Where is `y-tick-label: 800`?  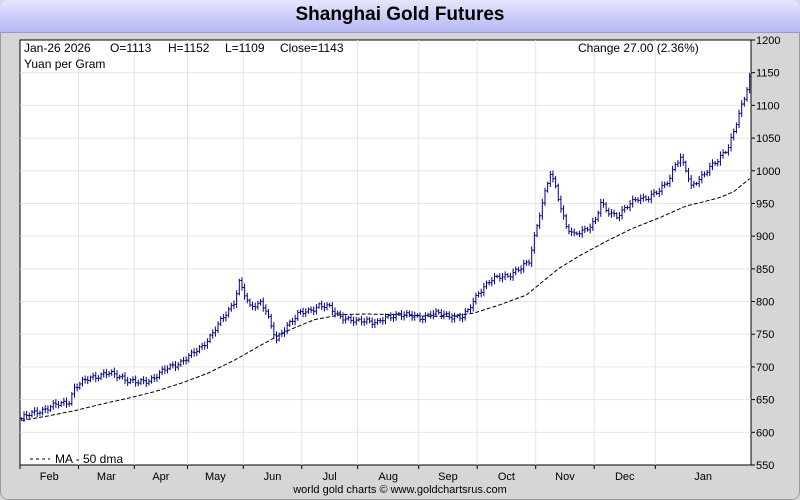
y-tick-label: 800 is located at coordinates (765, 303).